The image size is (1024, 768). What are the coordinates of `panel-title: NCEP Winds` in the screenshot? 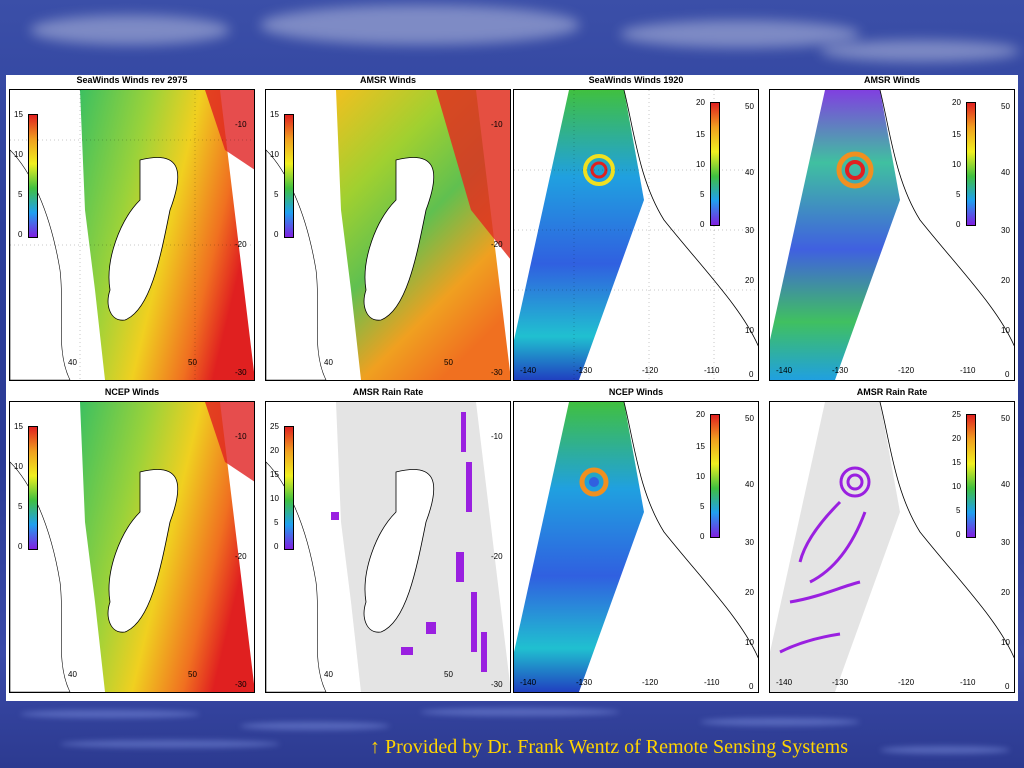 It's located at (132, 392).